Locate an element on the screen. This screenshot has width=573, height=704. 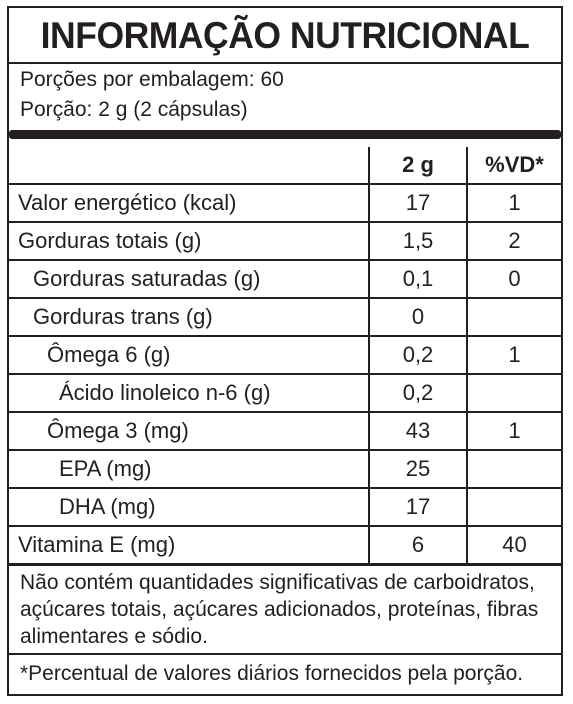
title-divider is located at coordinates (285, 63).